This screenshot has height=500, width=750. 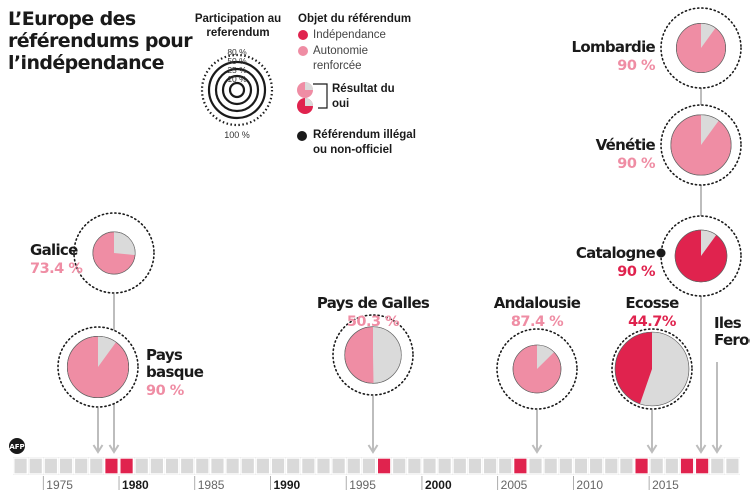 I want to click on axis-tick-label: 1985, so click(x=211, y=485).